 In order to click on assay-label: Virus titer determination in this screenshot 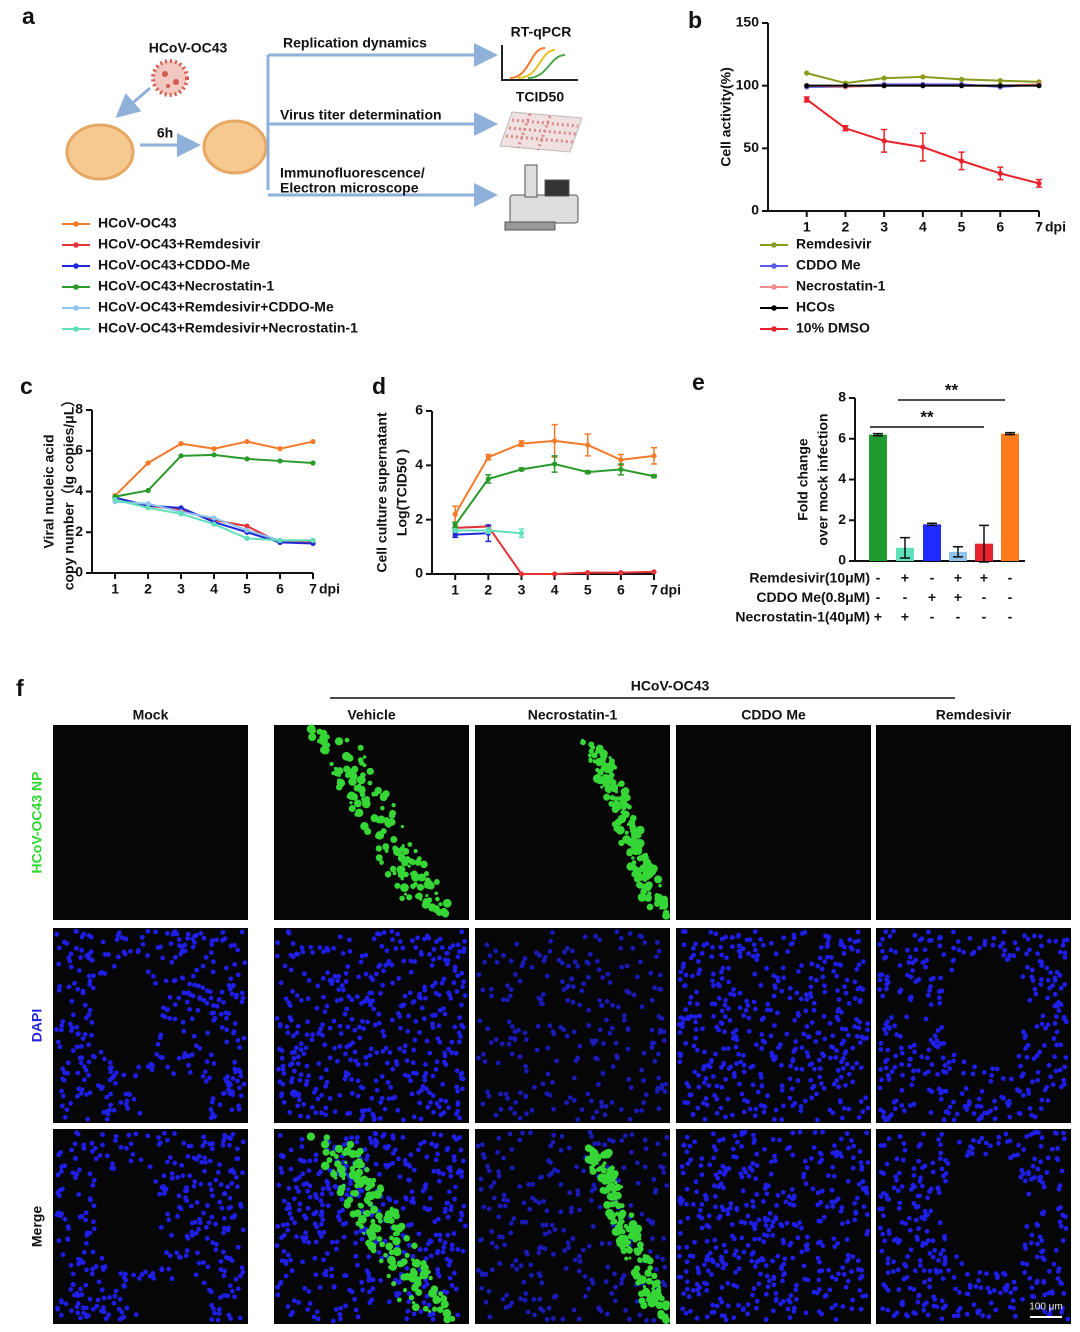, I will do `click(361, 115)`.